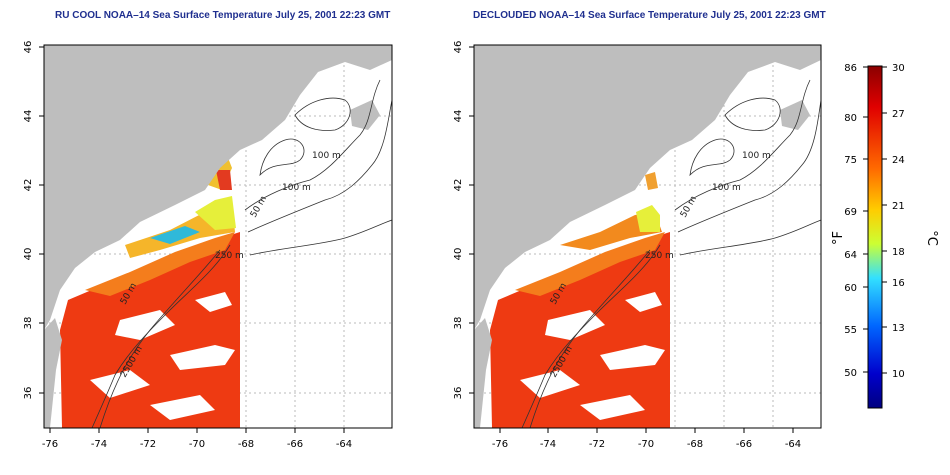 This screenshot has width=950, height=475. Describe the element at coordinates (850, 160) in the screenshot. I see `fahrenheit-tick: 75` at that location.